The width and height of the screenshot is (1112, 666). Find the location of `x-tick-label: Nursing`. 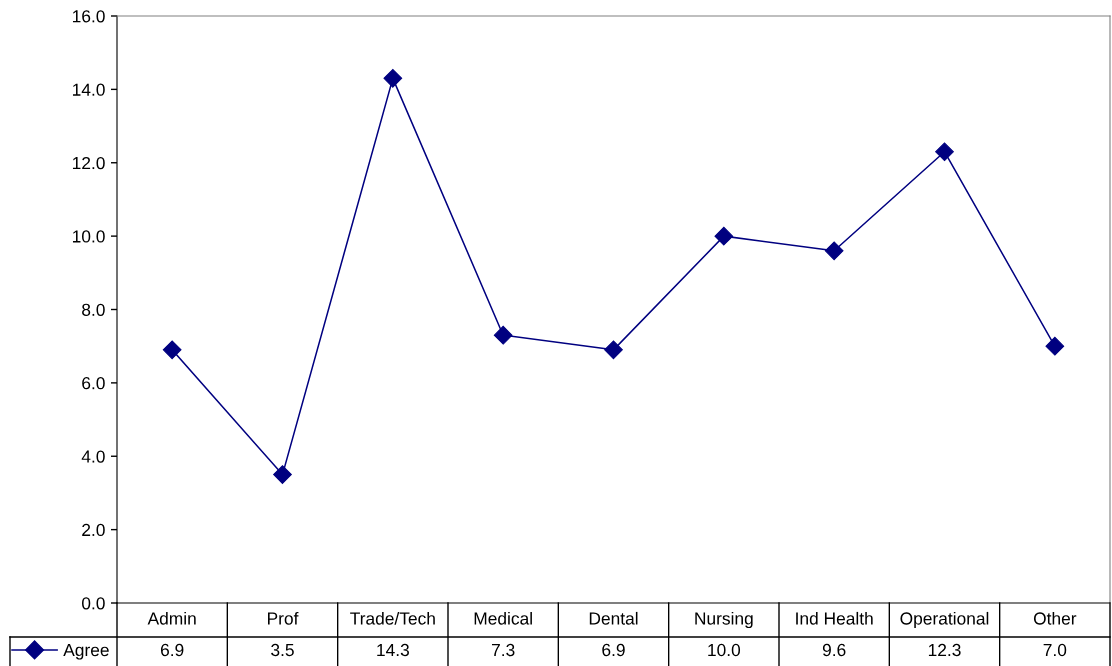

x-tick-label: Nursing is located at coordinates (724, 620).